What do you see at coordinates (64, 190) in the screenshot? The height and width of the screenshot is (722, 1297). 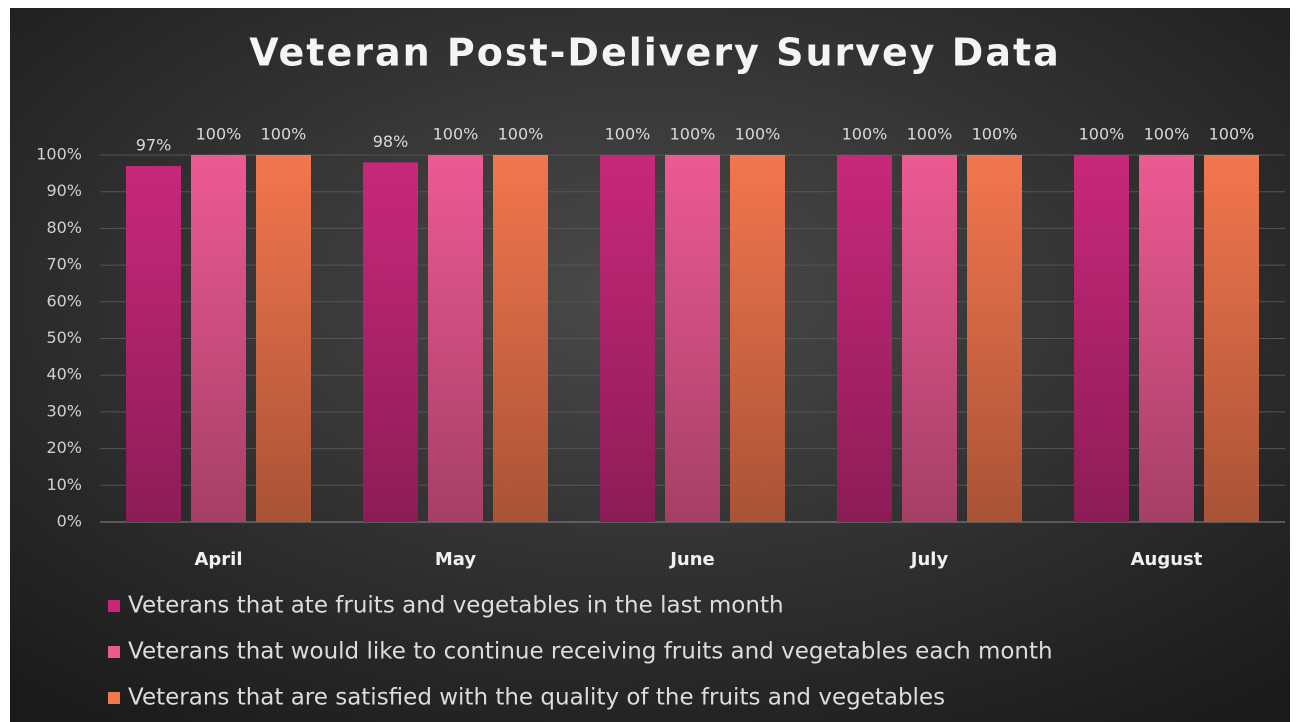 I see `y-tick-label: 90%` at bounding box center [64, 190].